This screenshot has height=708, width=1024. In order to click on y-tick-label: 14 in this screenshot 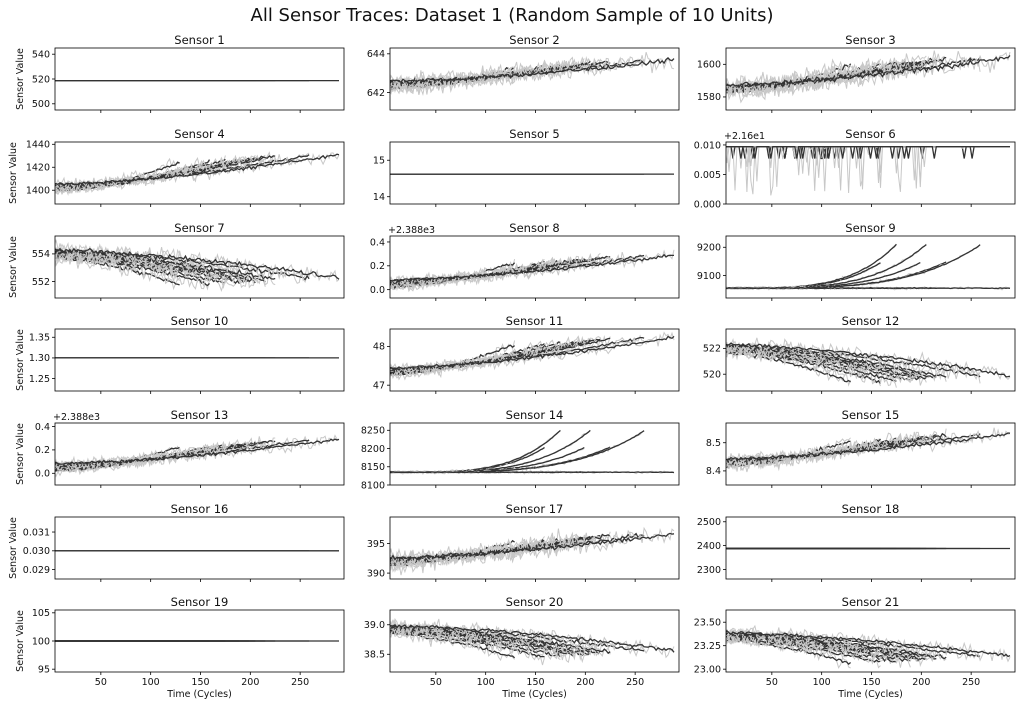, I will do `click(379, 197)`.